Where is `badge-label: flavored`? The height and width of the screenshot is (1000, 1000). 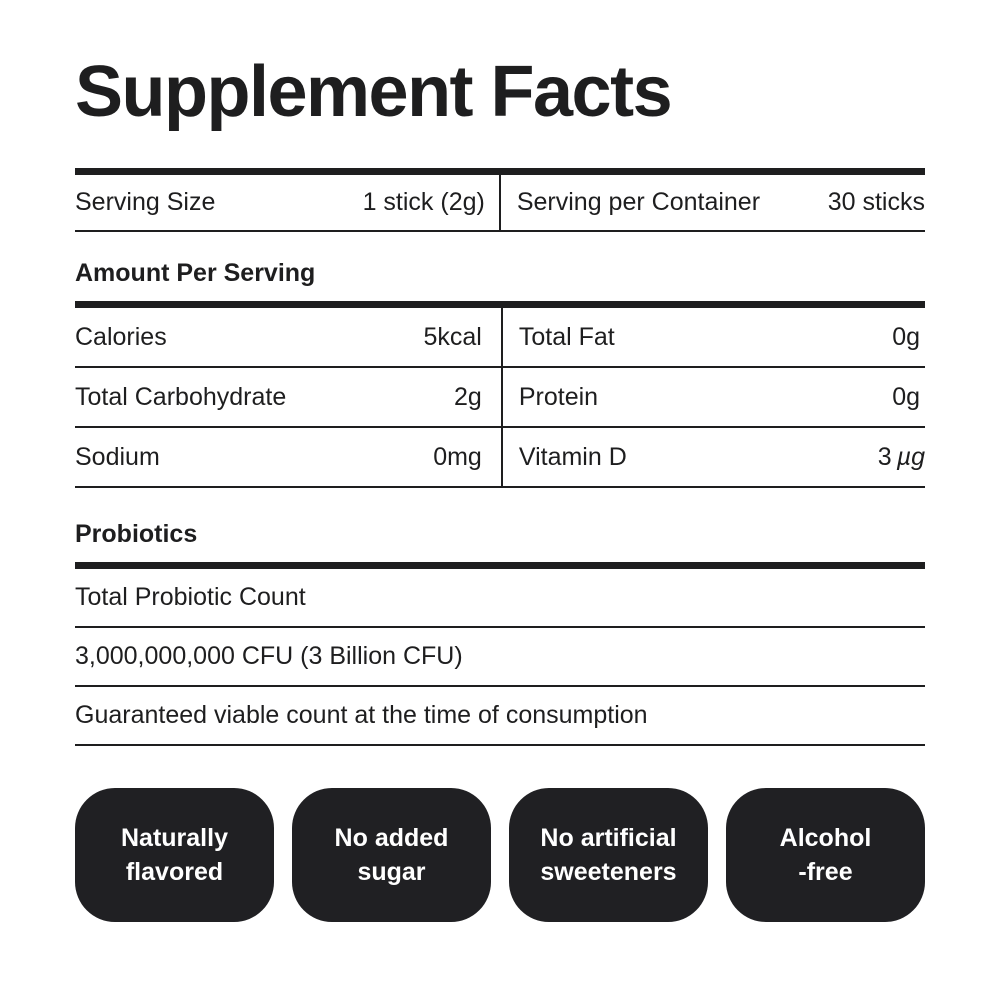
badge-label: flavored is located at coordinates (174, 872).